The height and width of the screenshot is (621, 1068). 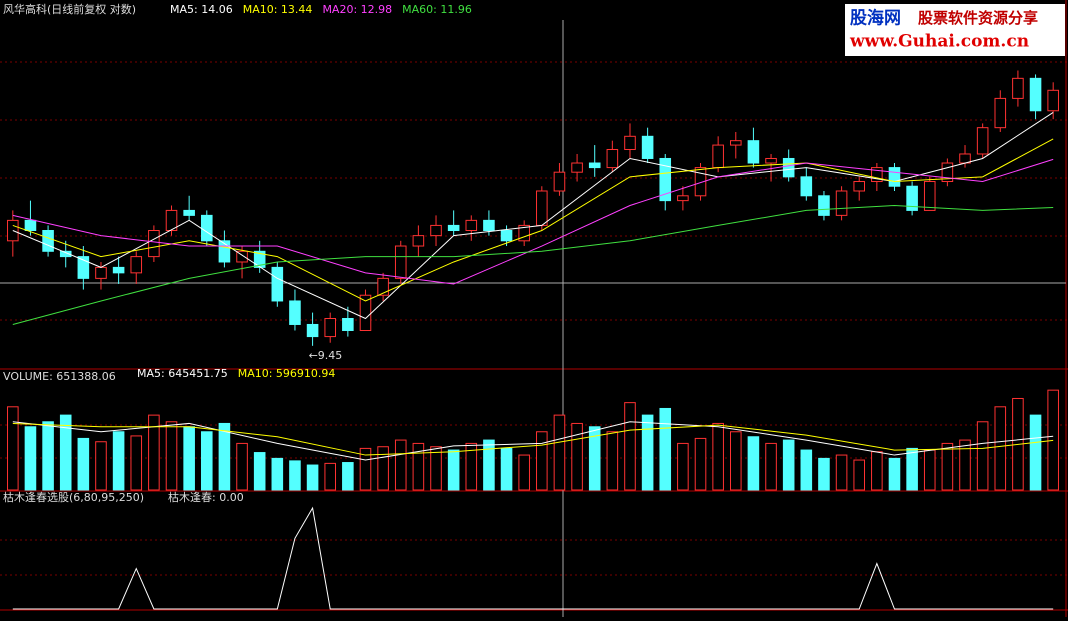 I want to click on watermark-url: www.Guhai.com.cn, so click(x=939, y=42).